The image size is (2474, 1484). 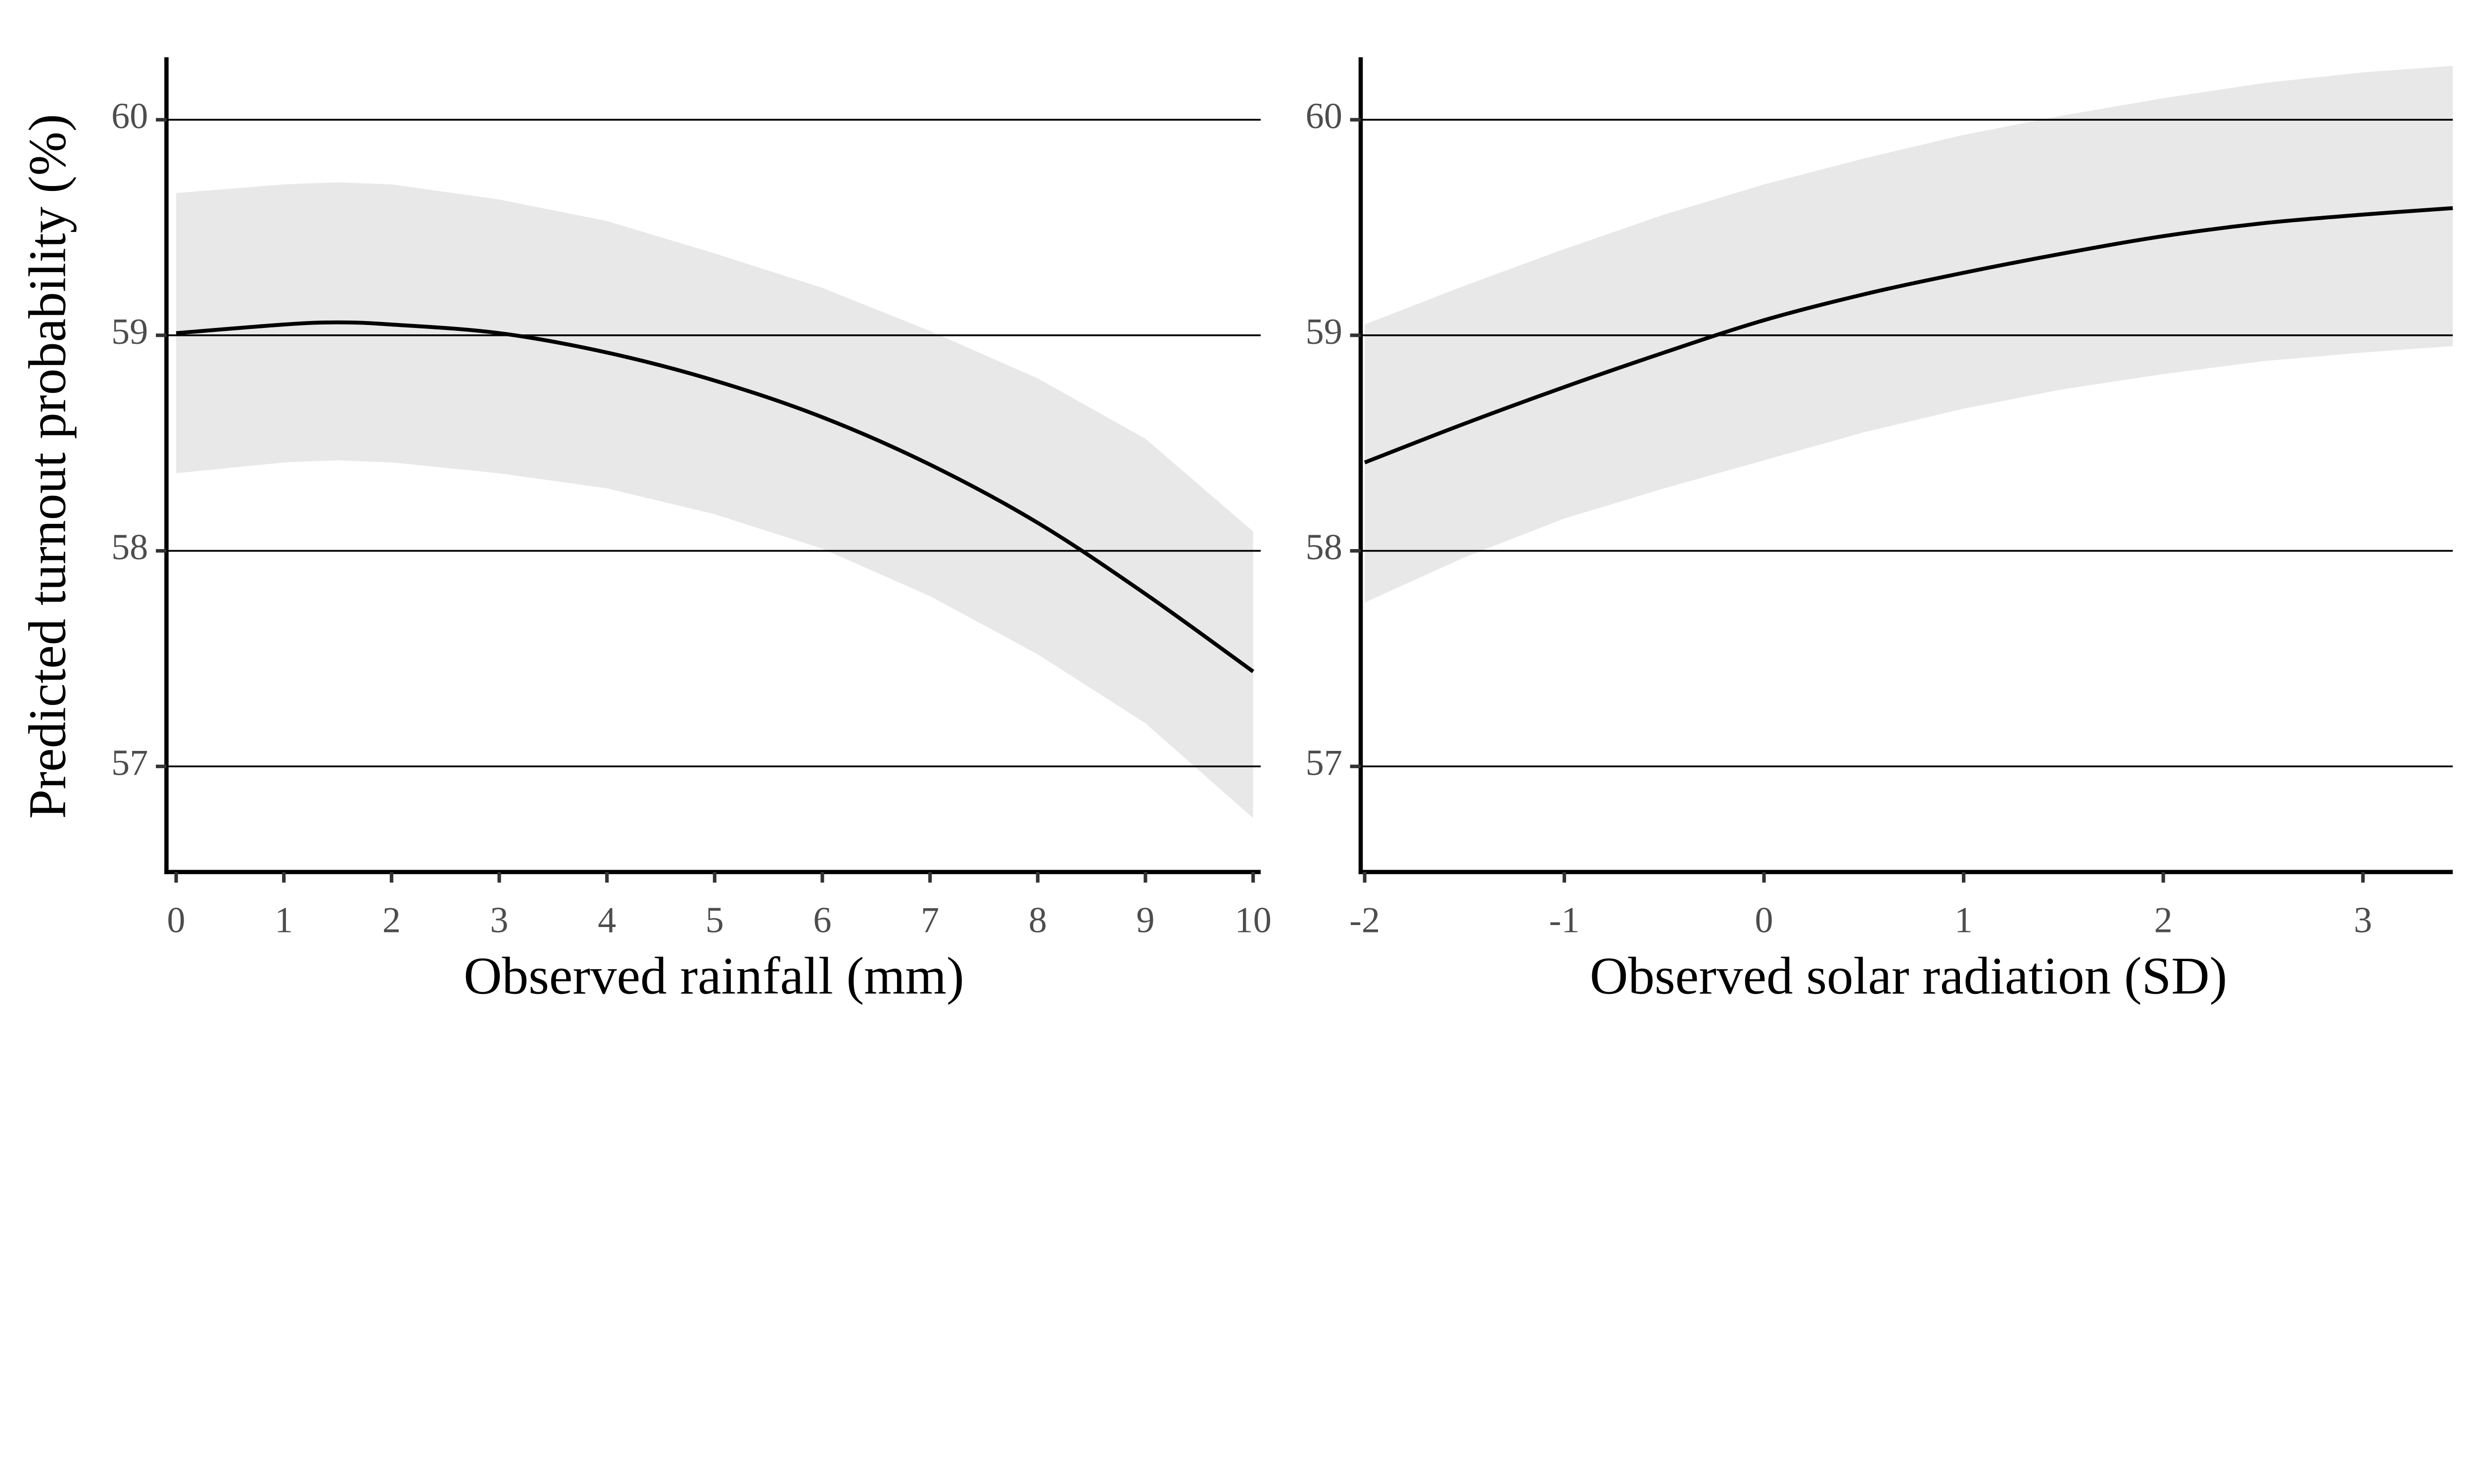 I want to click on x-tick-label: -1, so click(x=1565, y=920).